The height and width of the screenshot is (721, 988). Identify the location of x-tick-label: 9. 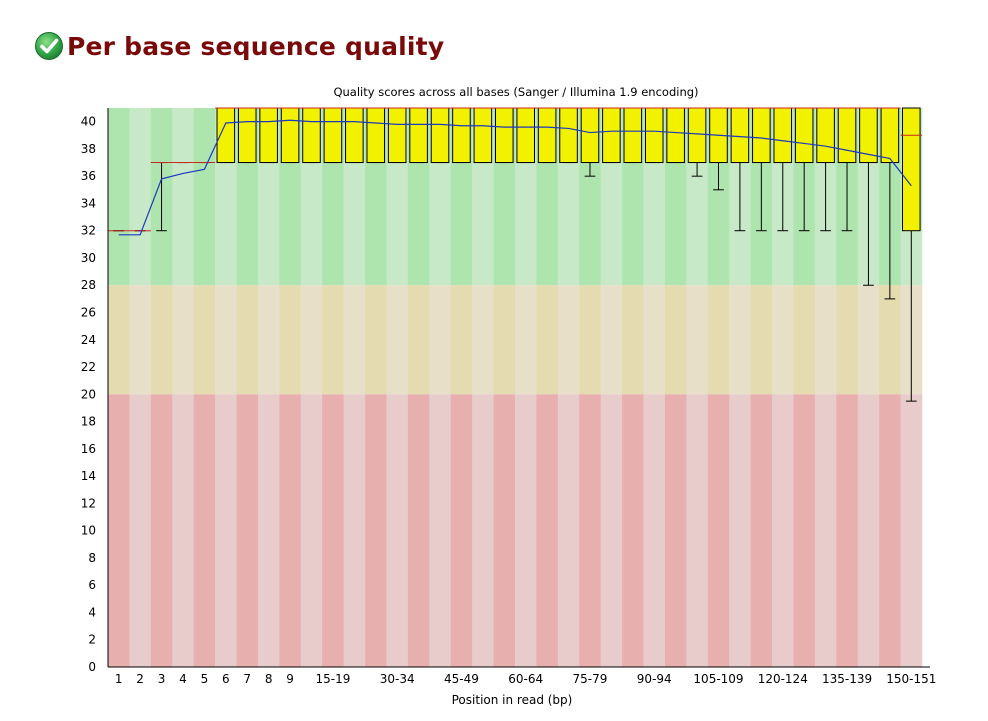
(290, 679).